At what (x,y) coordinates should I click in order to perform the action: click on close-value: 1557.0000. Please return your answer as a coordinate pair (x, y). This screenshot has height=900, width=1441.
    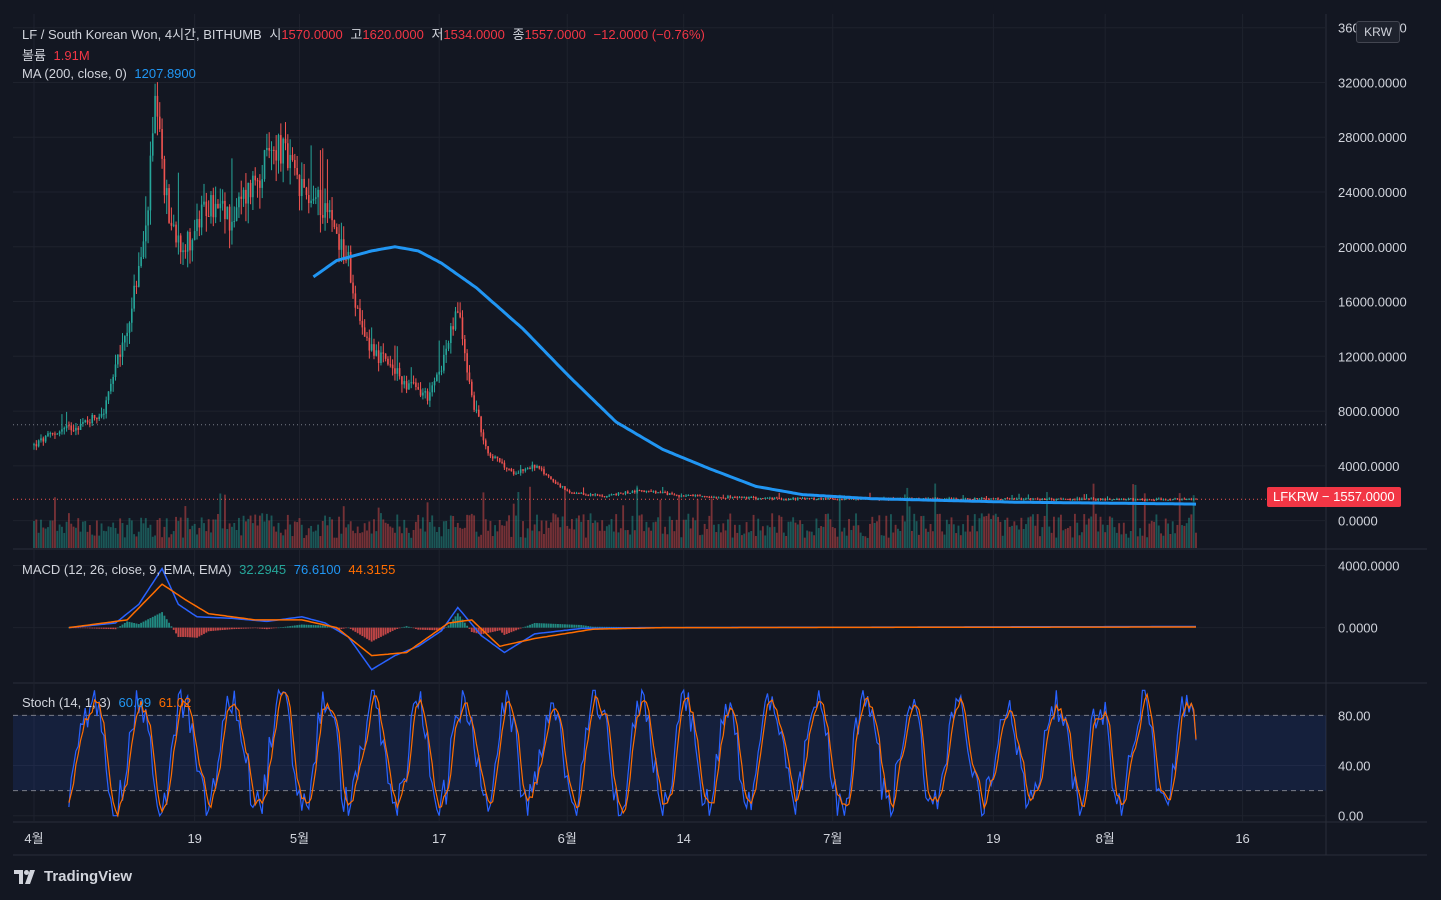
    Looking at the image, I should click on (555, 34).